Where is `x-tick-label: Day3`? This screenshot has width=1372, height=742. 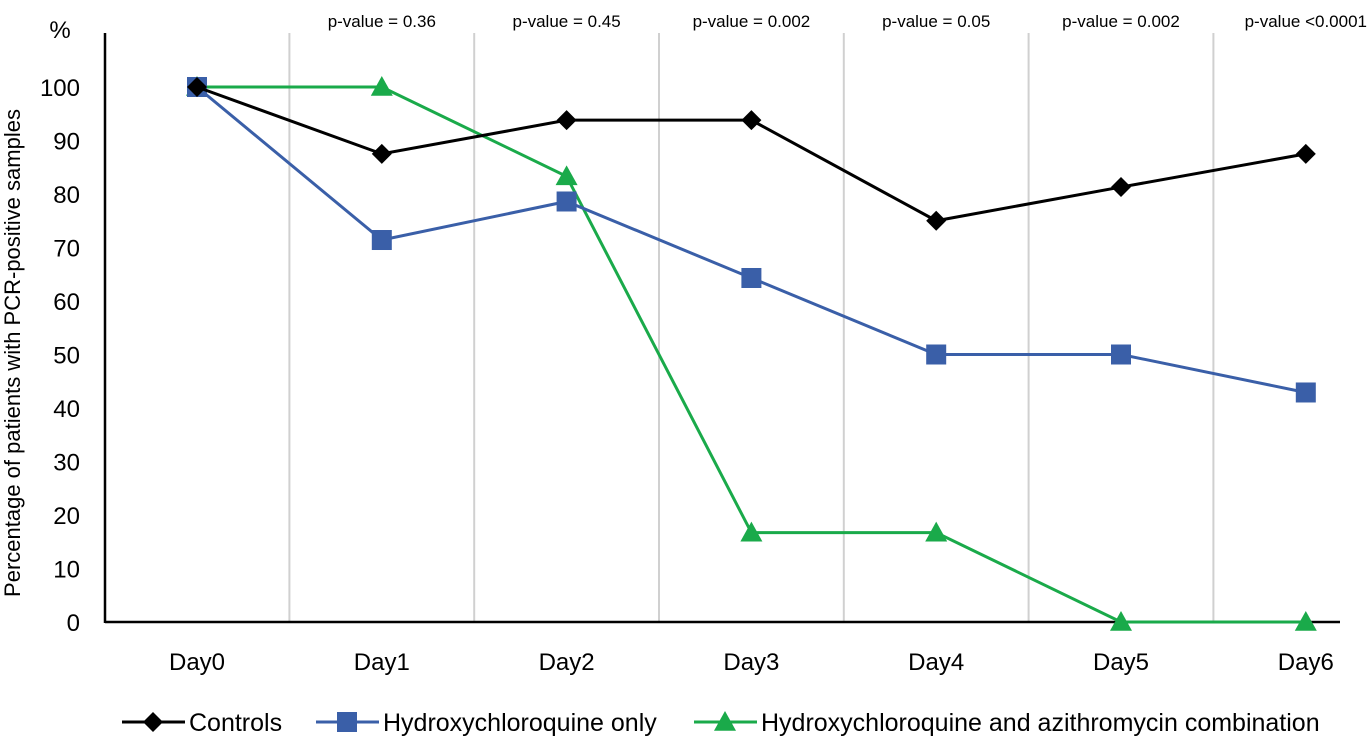 x-tick-label: Day3 is located at coordinates (751, 662).